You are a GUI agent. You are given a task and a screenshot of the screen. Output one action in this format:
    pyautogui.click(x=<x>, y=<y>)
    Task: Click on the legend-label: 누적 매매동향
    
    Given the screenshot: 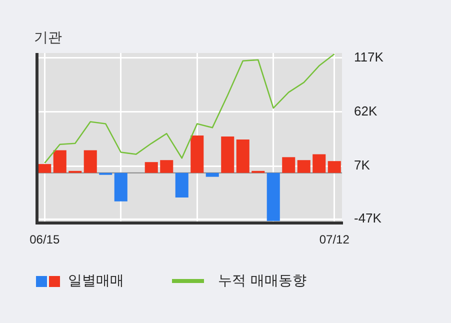 What is the action you would take?
    pyautogui.click(x=262, y=281)
    